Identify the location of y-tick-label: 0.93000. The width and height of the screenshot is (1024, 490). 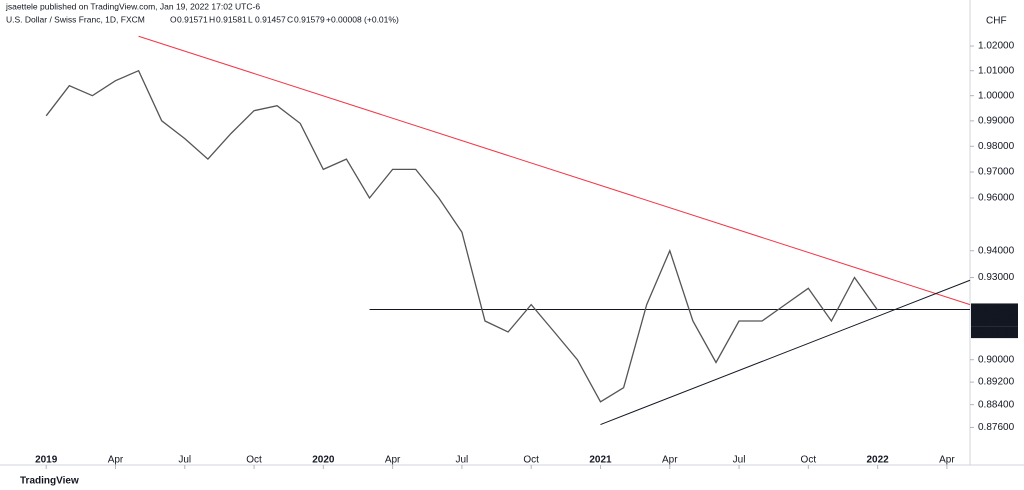
(996, 277).